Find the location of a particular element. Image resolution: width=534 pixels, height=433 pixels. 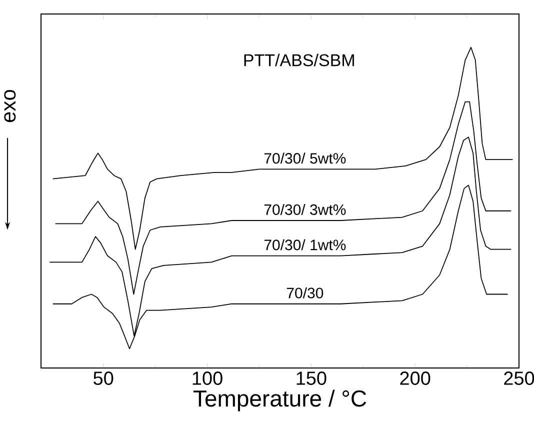

x-tick-label: 200 is located at coordinates (415, 378).